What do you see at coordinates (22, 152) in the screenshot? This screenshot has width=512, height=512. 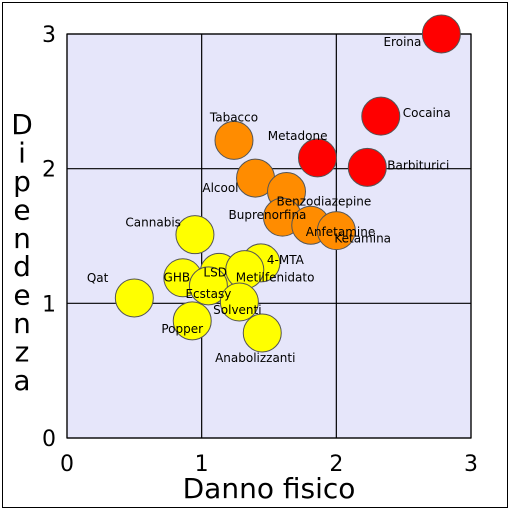 I see `y-axis-title-letter: i` at bounding box center [22, 152].